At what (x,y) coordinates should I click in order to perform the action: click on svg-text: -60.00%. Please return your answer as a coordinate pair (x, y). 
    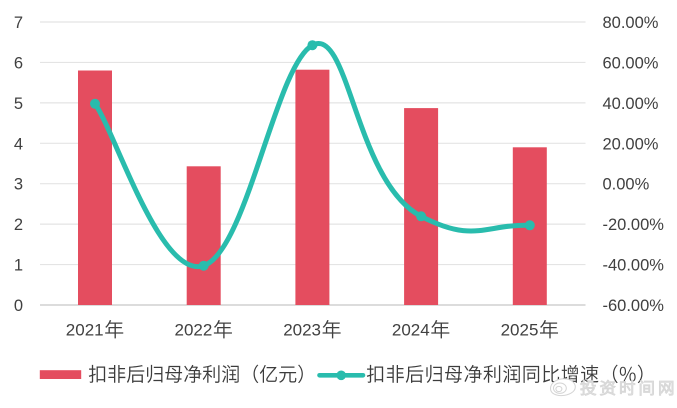
    Looking at the image, I should click on (634, 306).